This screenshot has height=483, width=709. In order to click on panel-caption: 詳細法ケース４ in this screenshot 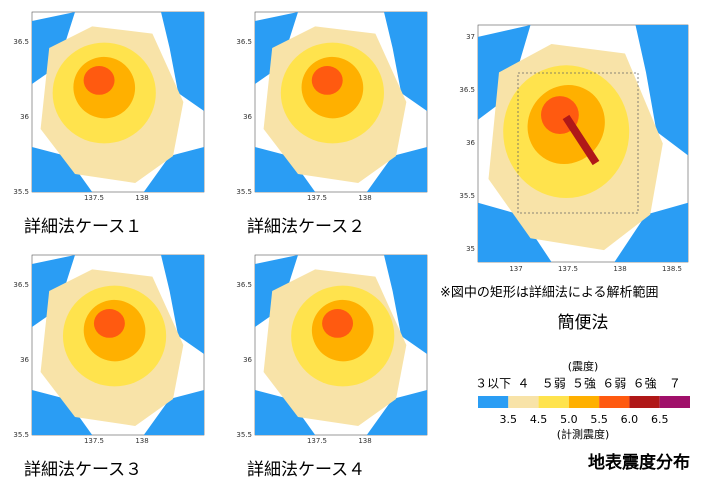, I will do `click(306, 469)`.